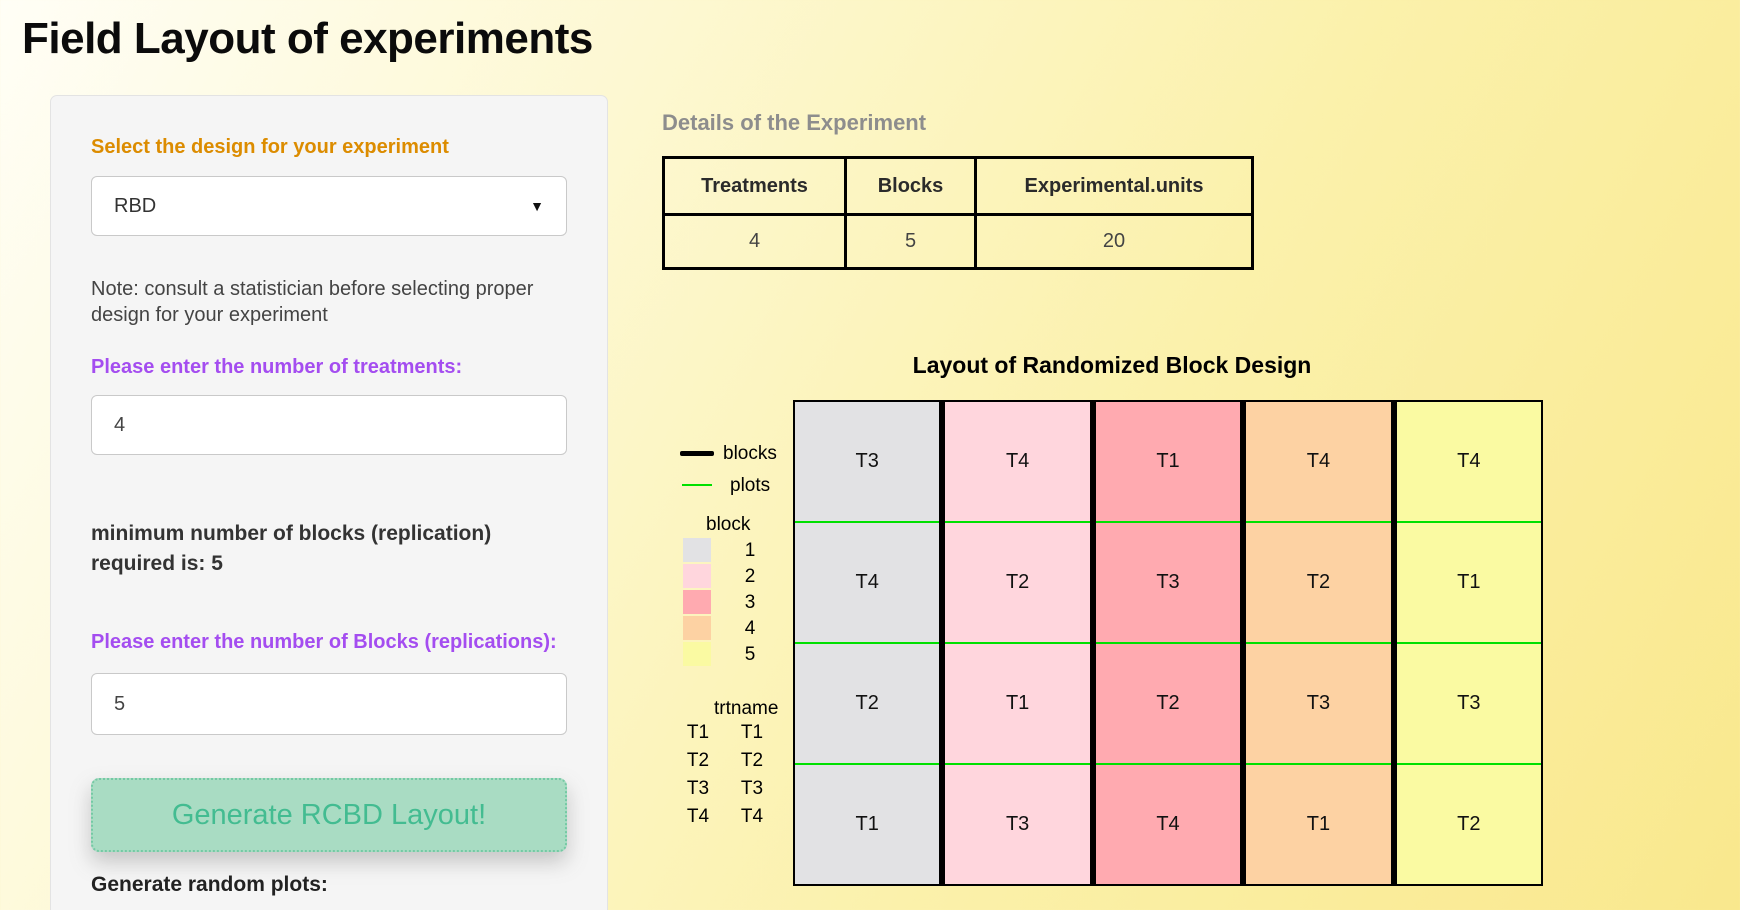 The height and width of the screenshot is (910, 1740). What do you see at coordinates (754, 186) in the screenshot?
I see `details-col-header: Treatments` at bounding box center [754, 186].